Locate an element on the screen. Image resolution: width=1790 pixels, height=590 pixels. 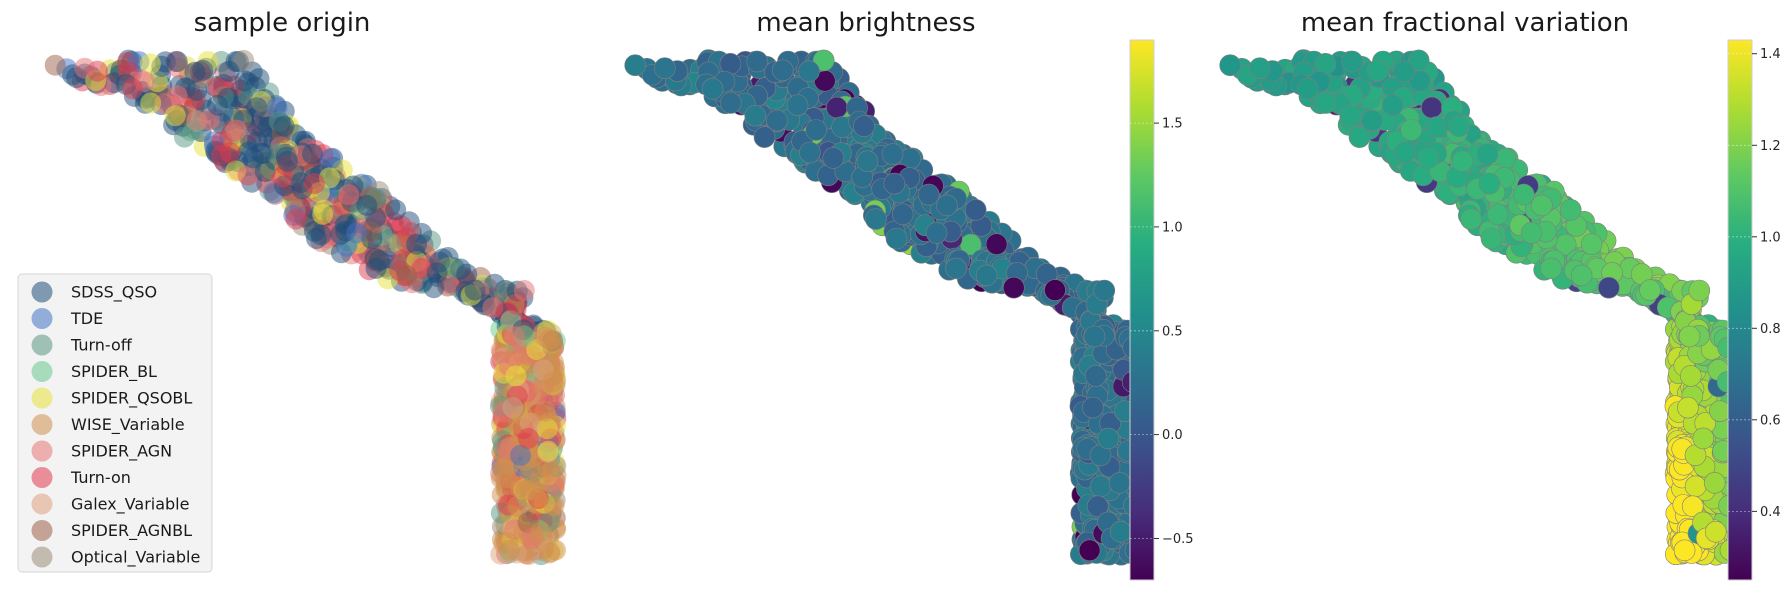
colorbar-ticks: −0.5 0.0 0.5 1.0 1.5 is located at coordinates (1162, 332).